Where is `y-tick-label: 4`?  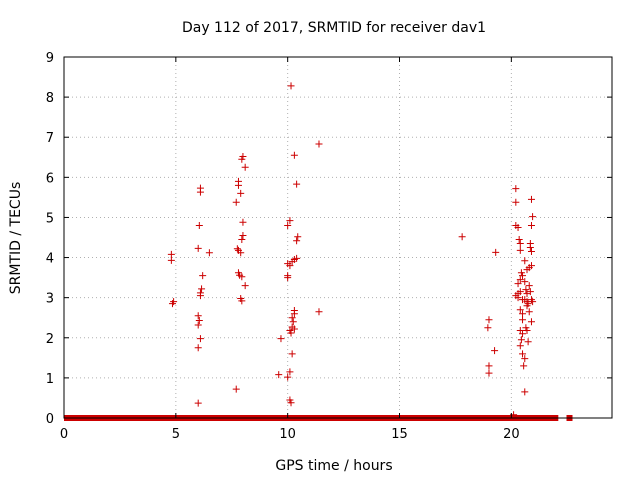 y-tick-label: 4 is located at coordinates (50, 259).